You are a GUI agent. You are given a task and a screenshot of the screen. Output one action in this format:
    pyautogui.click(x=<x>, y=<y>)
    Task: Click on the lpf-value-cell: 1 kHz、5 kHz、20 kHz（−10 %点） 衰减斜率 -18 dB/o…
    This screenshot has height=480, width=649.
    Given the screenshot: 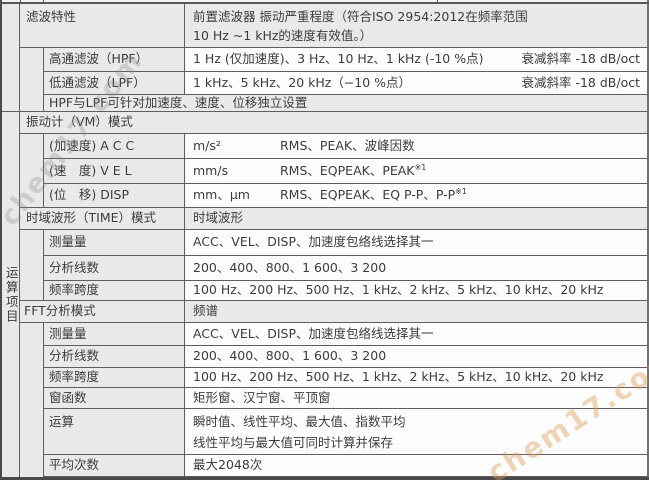 What is the action you would take?
    pyautogui.click(x=416, y=83)
    